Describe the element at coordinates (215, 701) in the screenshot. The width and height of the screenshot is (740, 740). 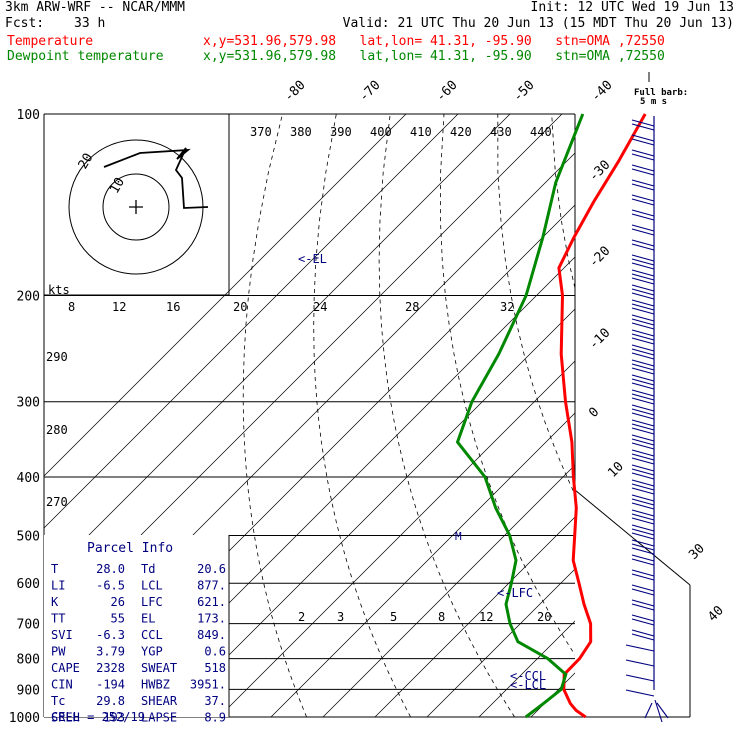
I see `parcel-info-value: 37.` at that location.